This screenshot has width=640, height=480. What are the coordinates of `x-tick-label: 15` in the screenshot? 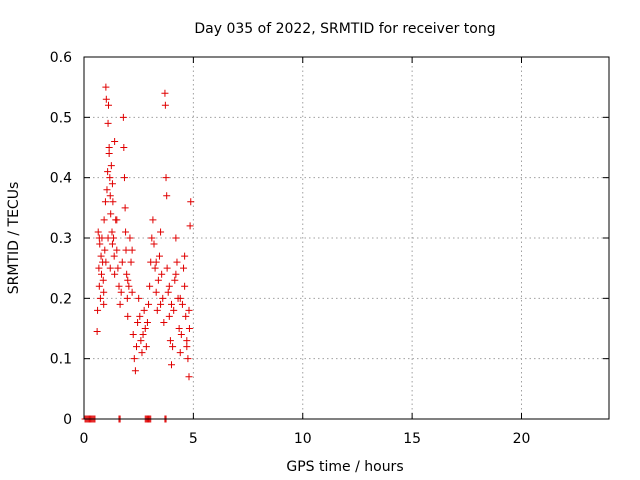 It's located at (412, 439).